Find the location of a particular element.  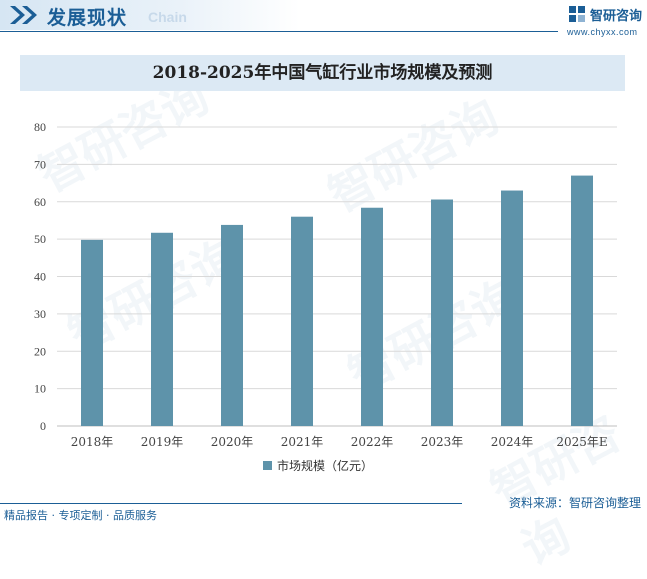

header-band is located at coordinates (150, 15).